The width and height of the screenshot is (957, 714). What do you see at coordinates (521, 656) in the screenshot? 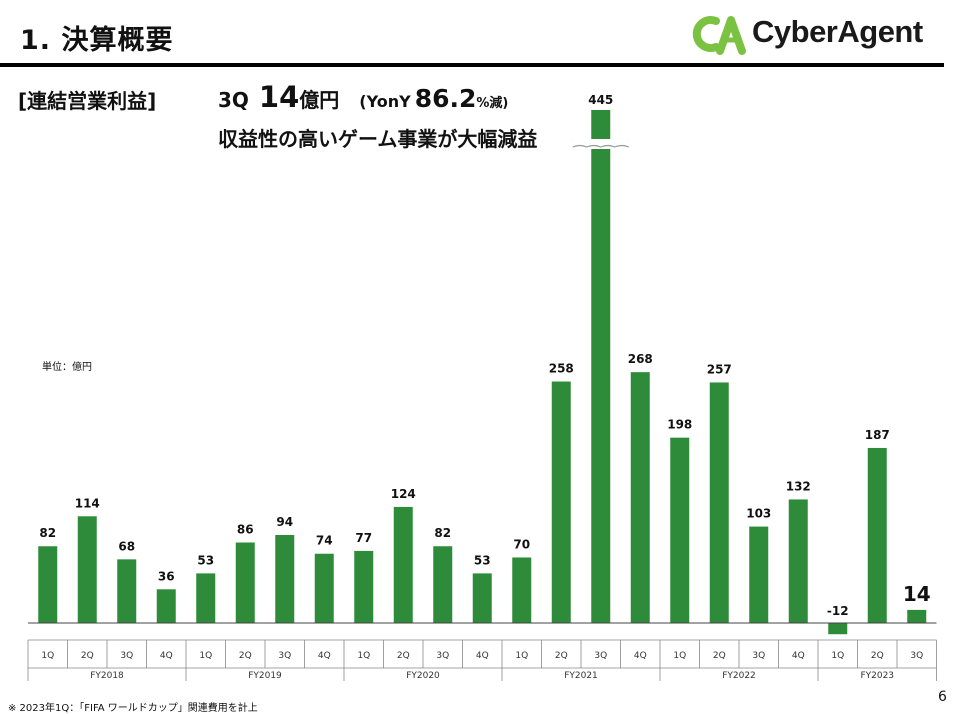
I see `tick-label-fy2021-1q: 1Q` at bounding box center [521, 656].